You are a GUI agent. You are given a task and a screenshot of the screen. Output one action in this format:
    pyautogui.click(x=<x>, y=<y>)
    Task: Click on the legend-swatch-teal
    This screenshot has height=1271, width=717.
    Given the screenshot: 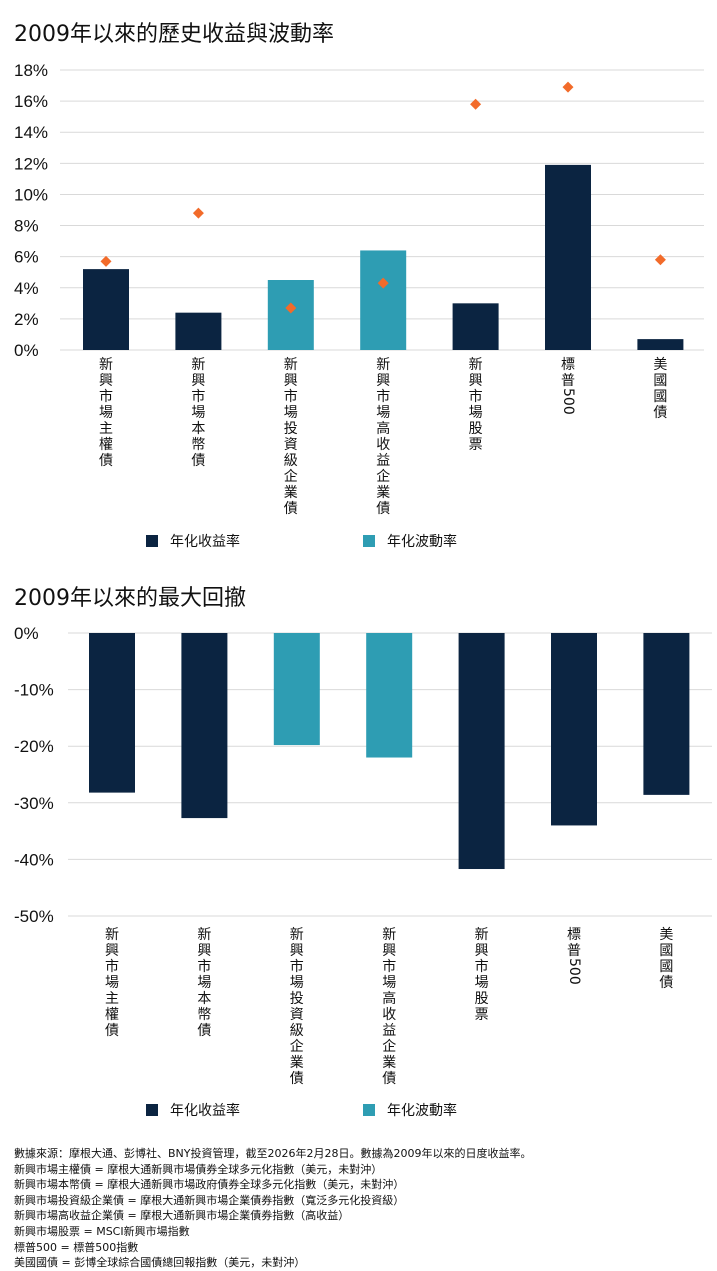 What is the action you would take?
    pyautogui.click(x=369, y=1110)
    